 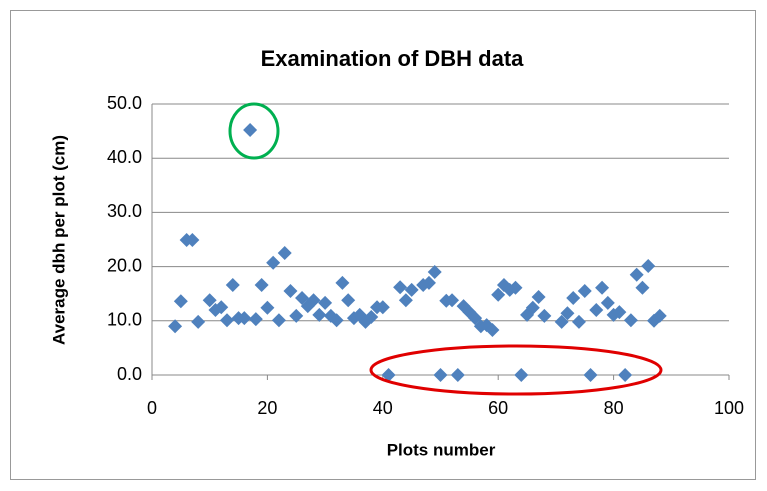 I want to click on highlight-outlier, so click(x=254, y=131).